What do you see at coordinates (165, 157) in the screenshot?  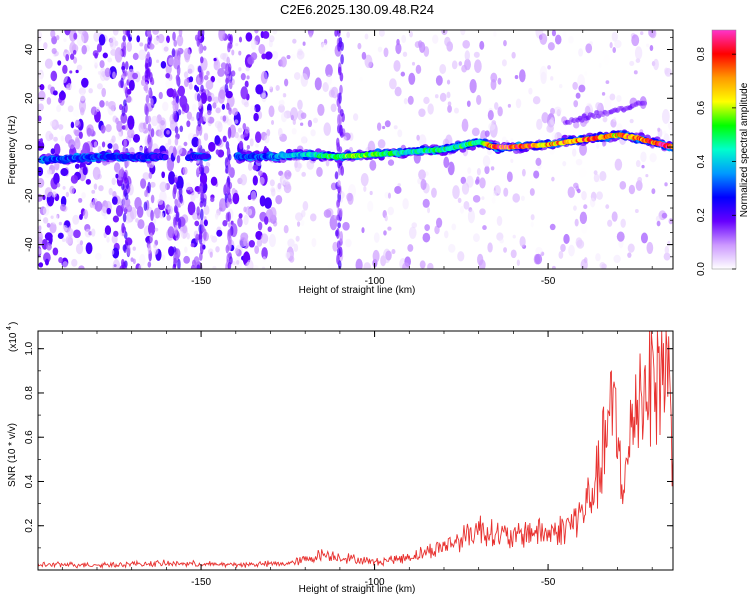 I see `ridge-mark` at bounding box center [165, 157].